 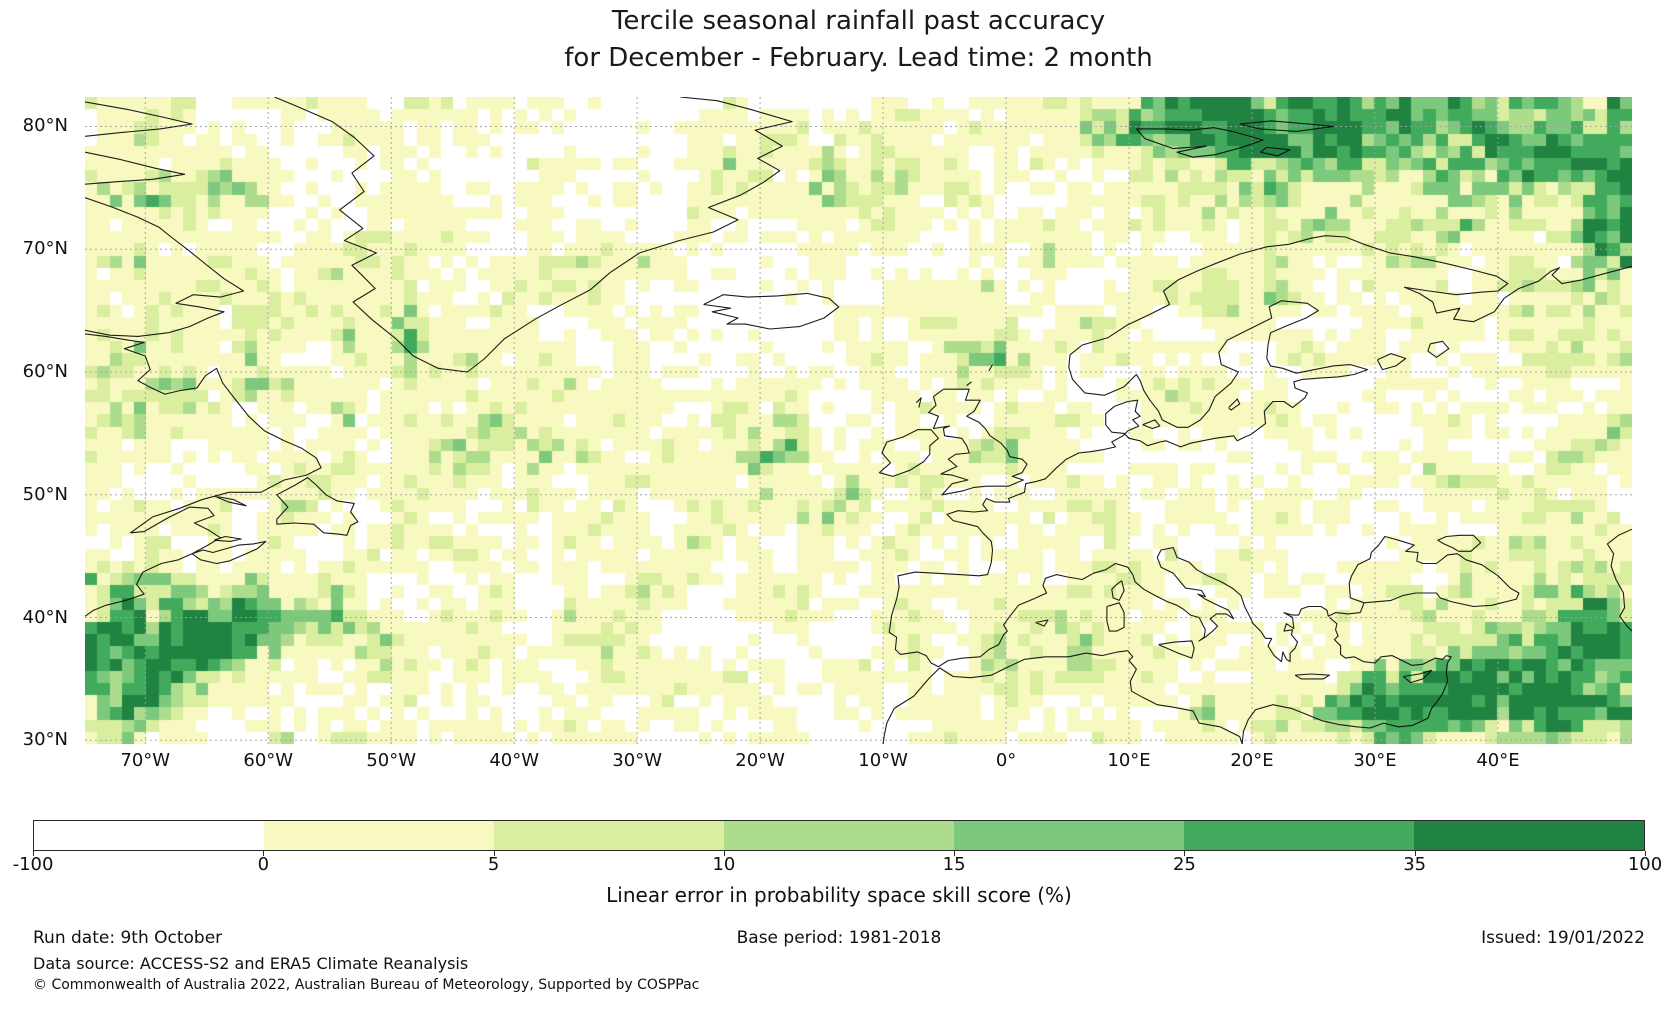 What do you see at coordinates (1252, 760) in the screenshot?
I see `x-tick-label: 20°E` at bounding box center [1252, 760].